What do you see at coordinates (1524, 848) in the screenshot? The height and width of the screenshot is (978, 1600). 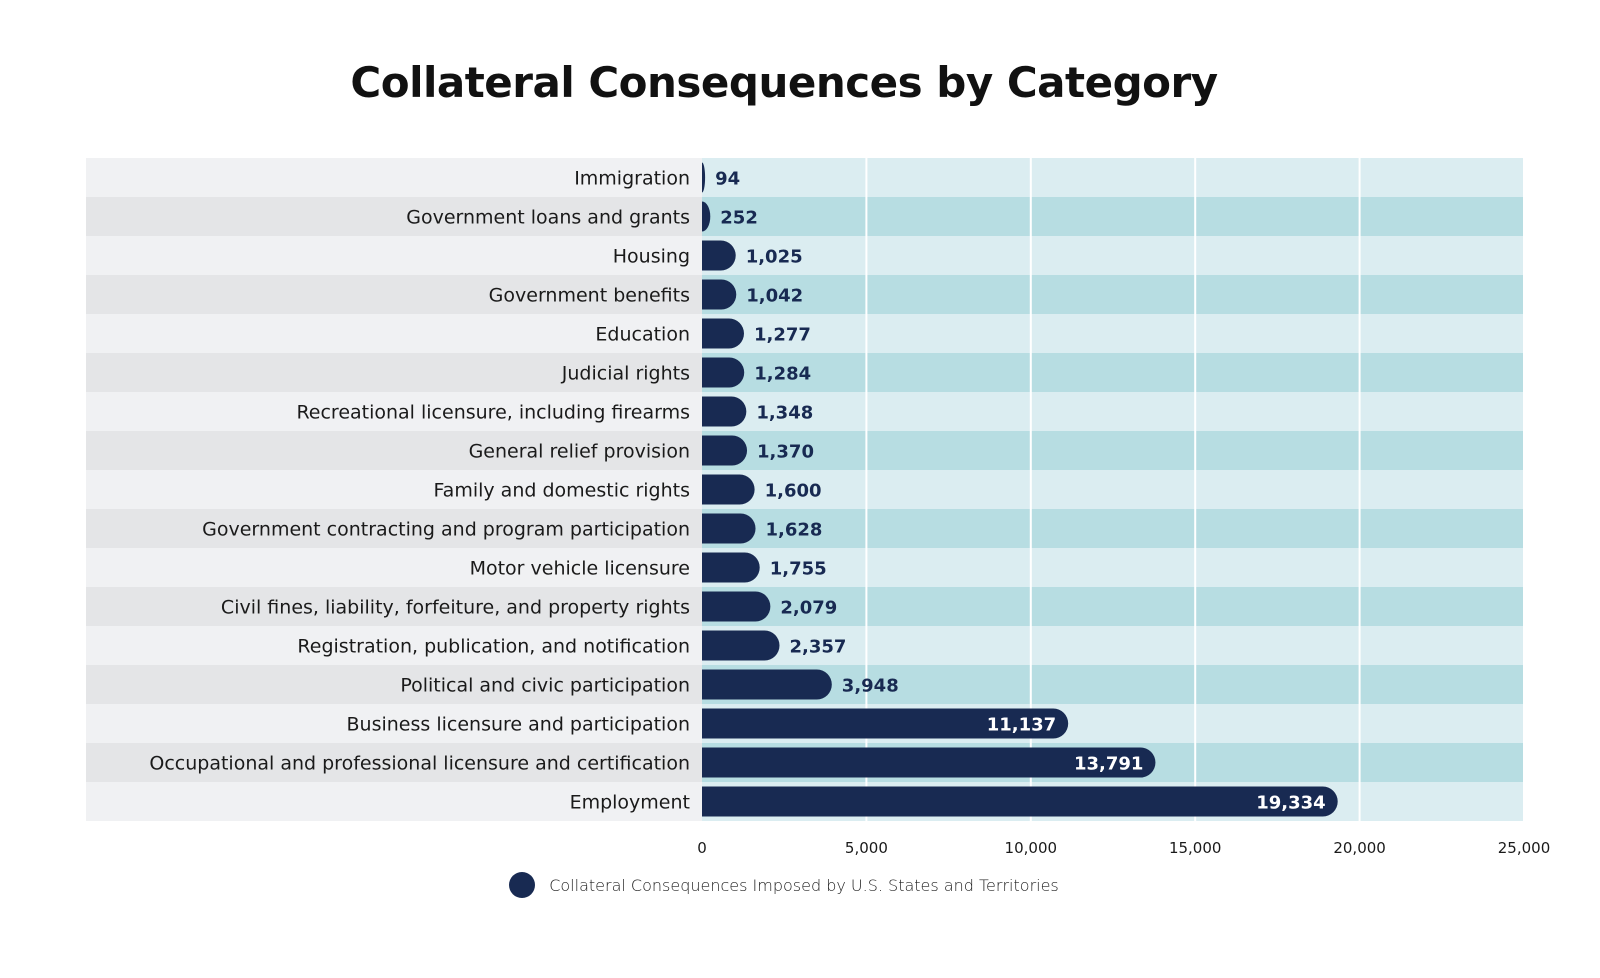 I see `x-tick-label: 25,000` at bounding box center [1524, 848].